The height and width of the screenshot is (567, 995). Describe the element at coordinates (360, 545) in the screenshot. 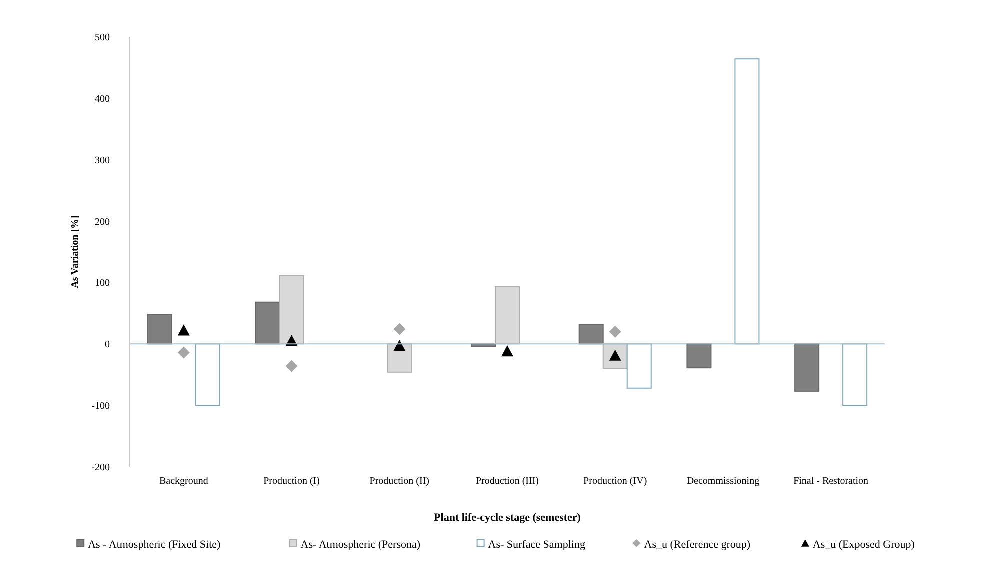

I see `legend-label: As- Atmospheric (Persona)` at that location.